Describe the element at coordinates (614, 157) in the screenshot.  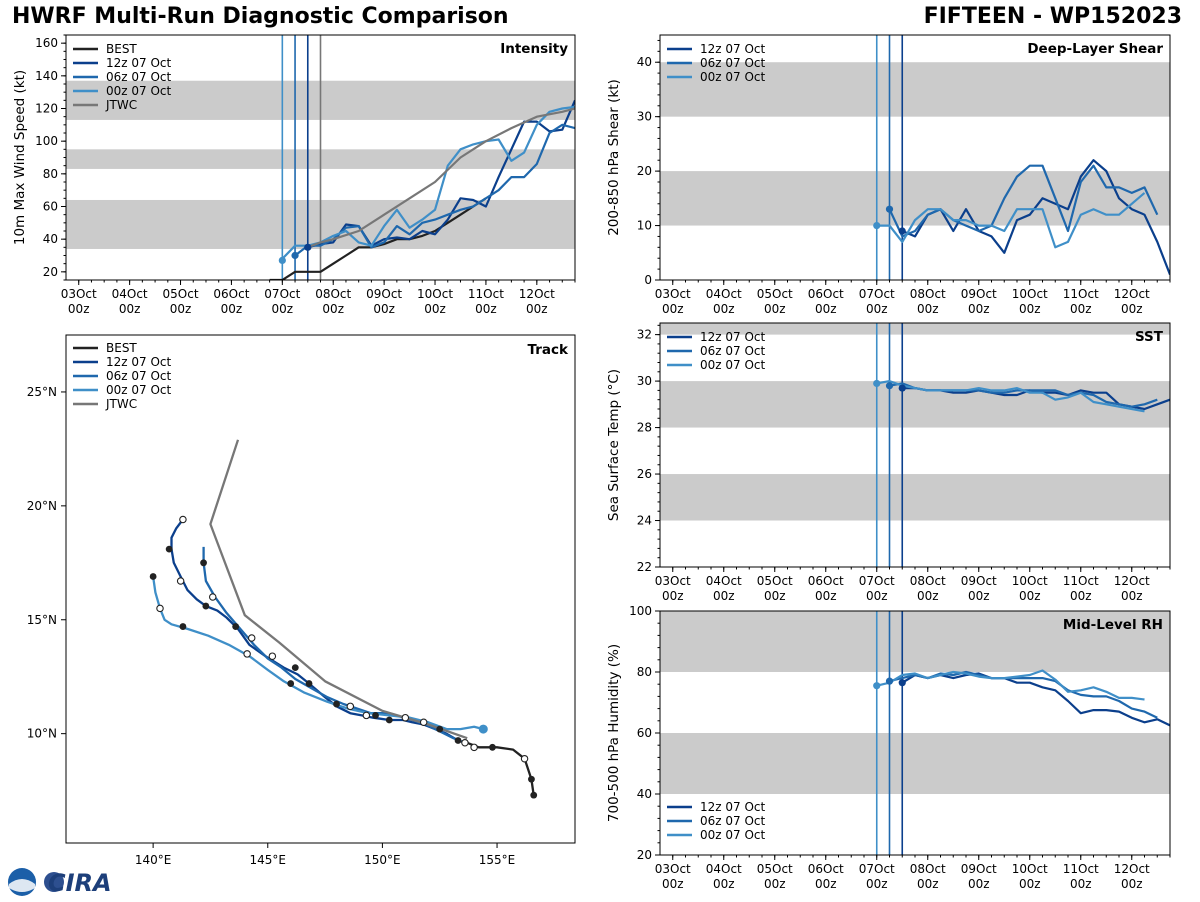
I see `y-axis-label: 200-850 hPa Shear (kt)` at that location.